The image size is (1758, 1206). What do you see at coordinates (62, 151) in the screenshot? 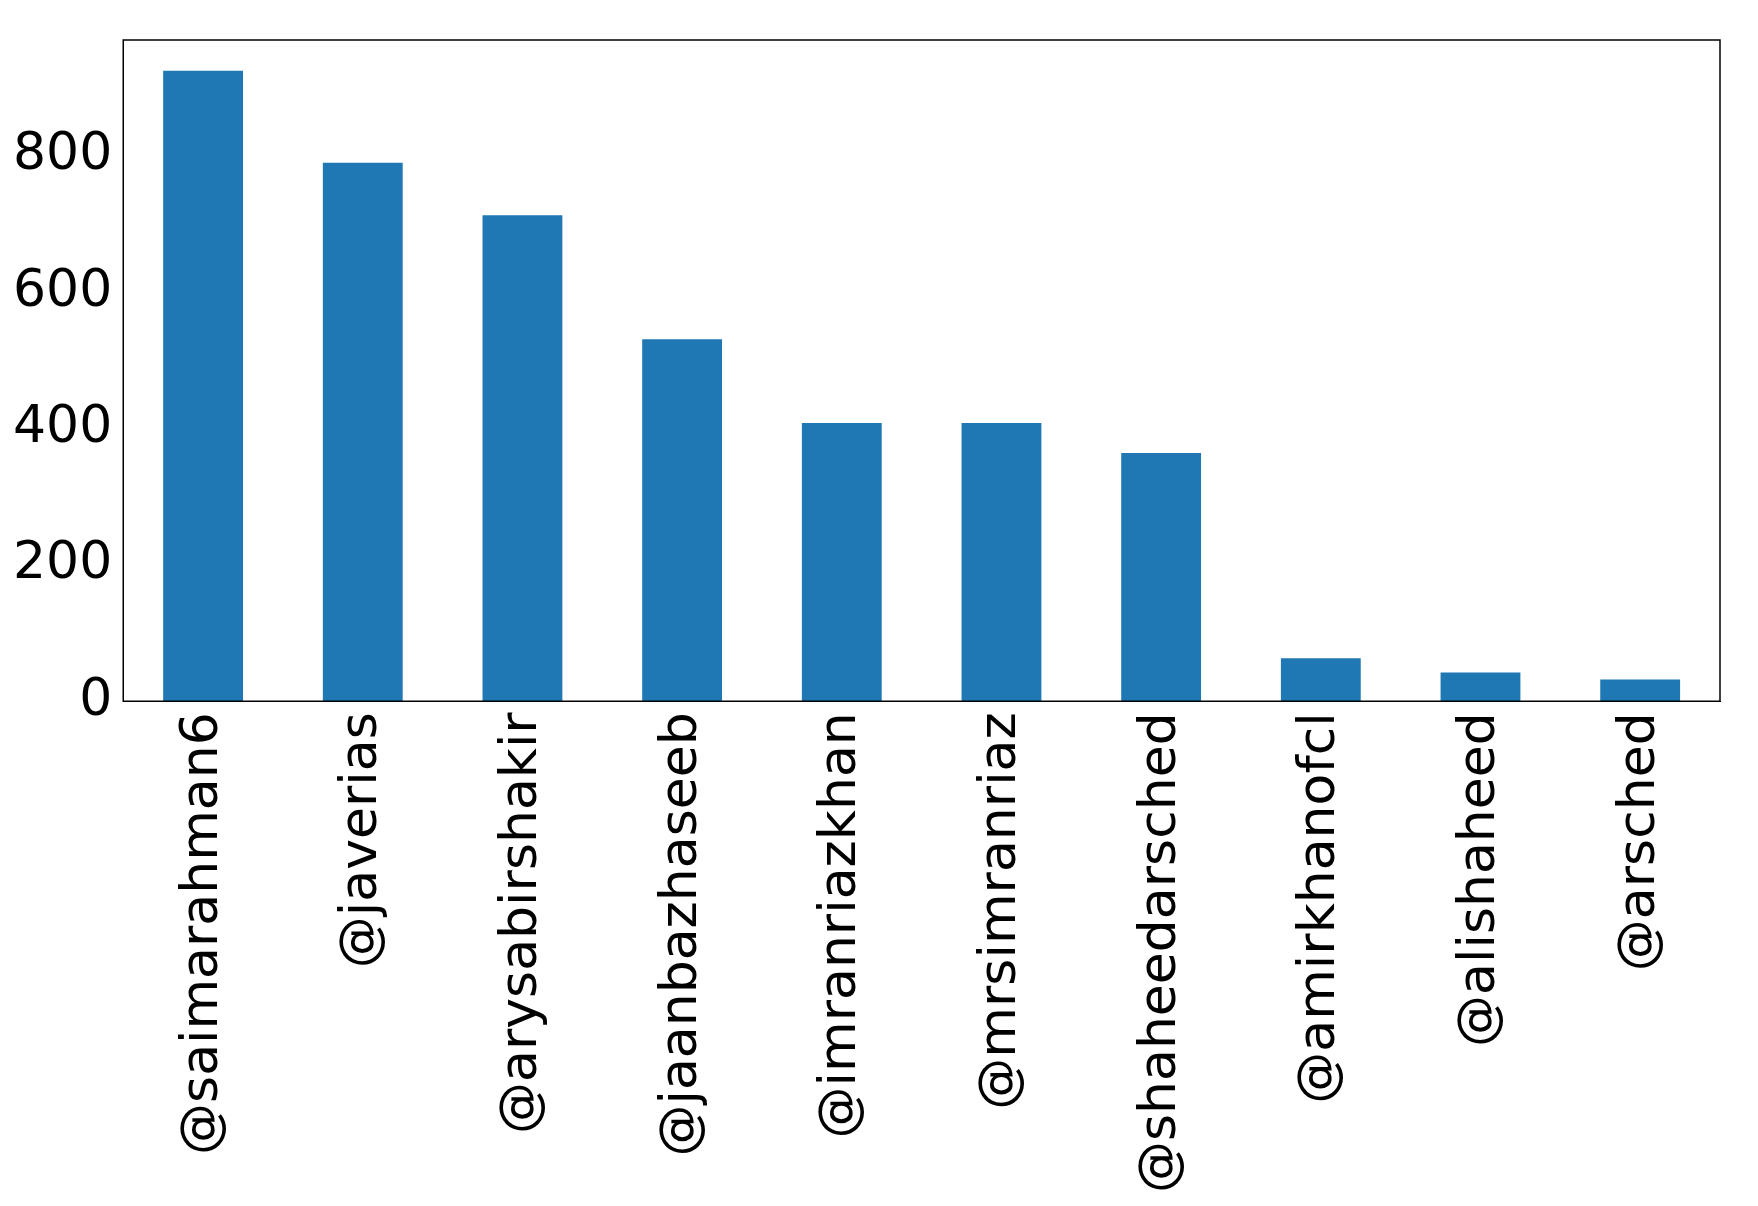
I see `y-tick-label: 800` at bounding box center [62, 151].